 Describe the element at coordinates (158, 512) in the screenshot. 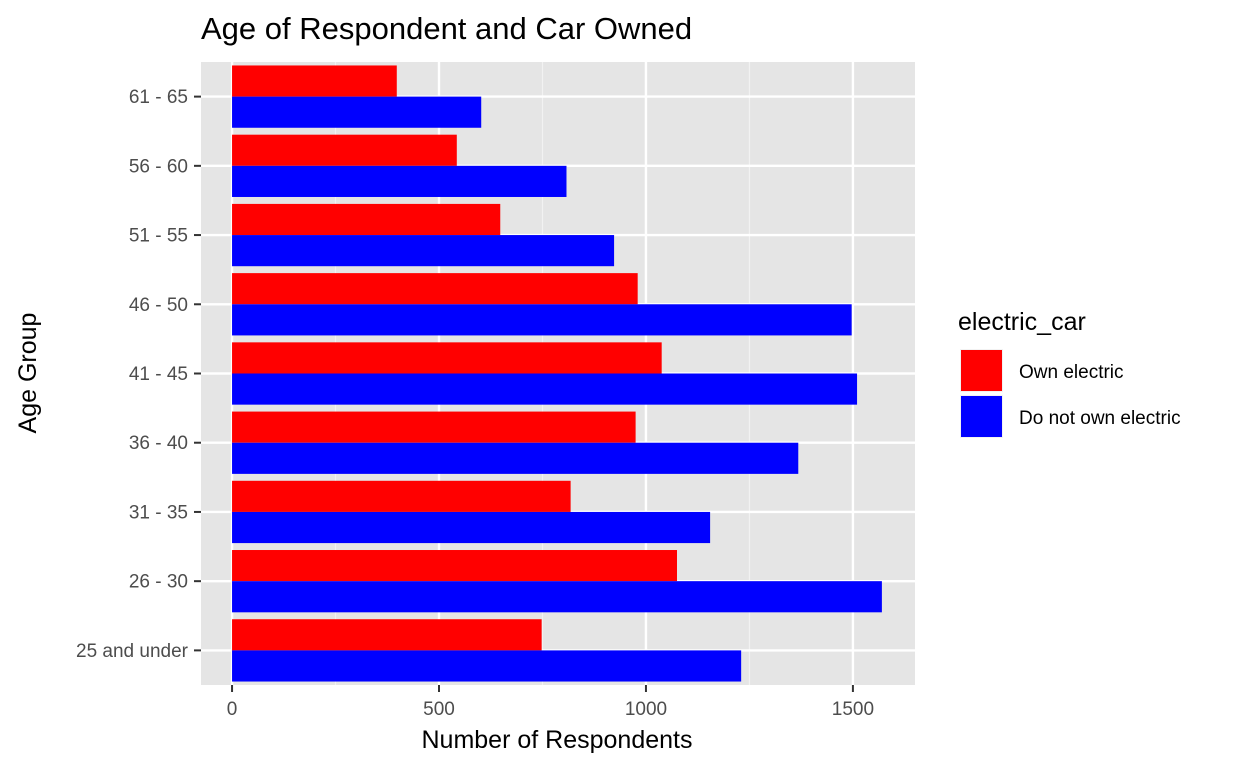

I see `y-tick-label: 31 - 35` at that location.